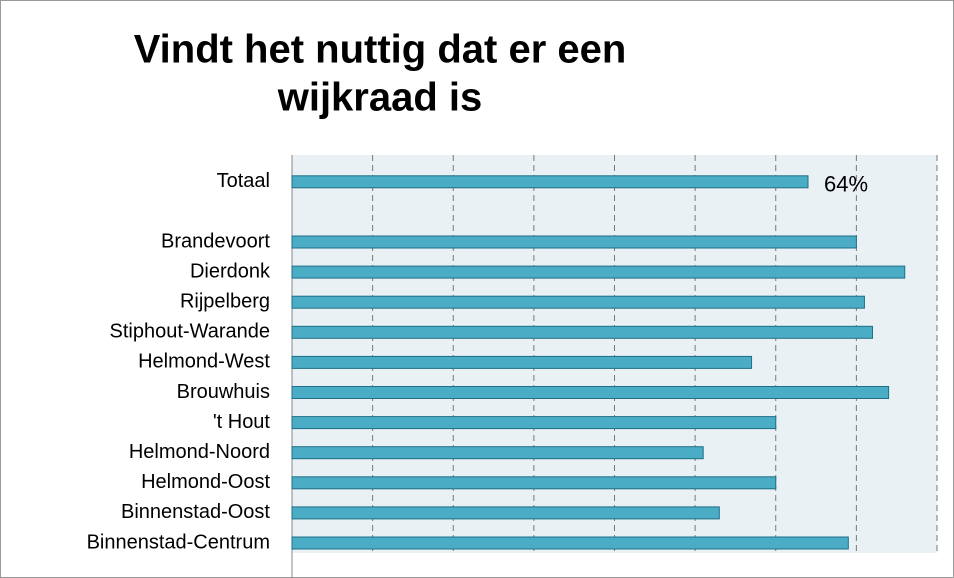 The height and width of the screenshot is (578, 954). Describe the element at coordinates (846, 184) in the screenshot. I see `data-label: 64%` at that location.